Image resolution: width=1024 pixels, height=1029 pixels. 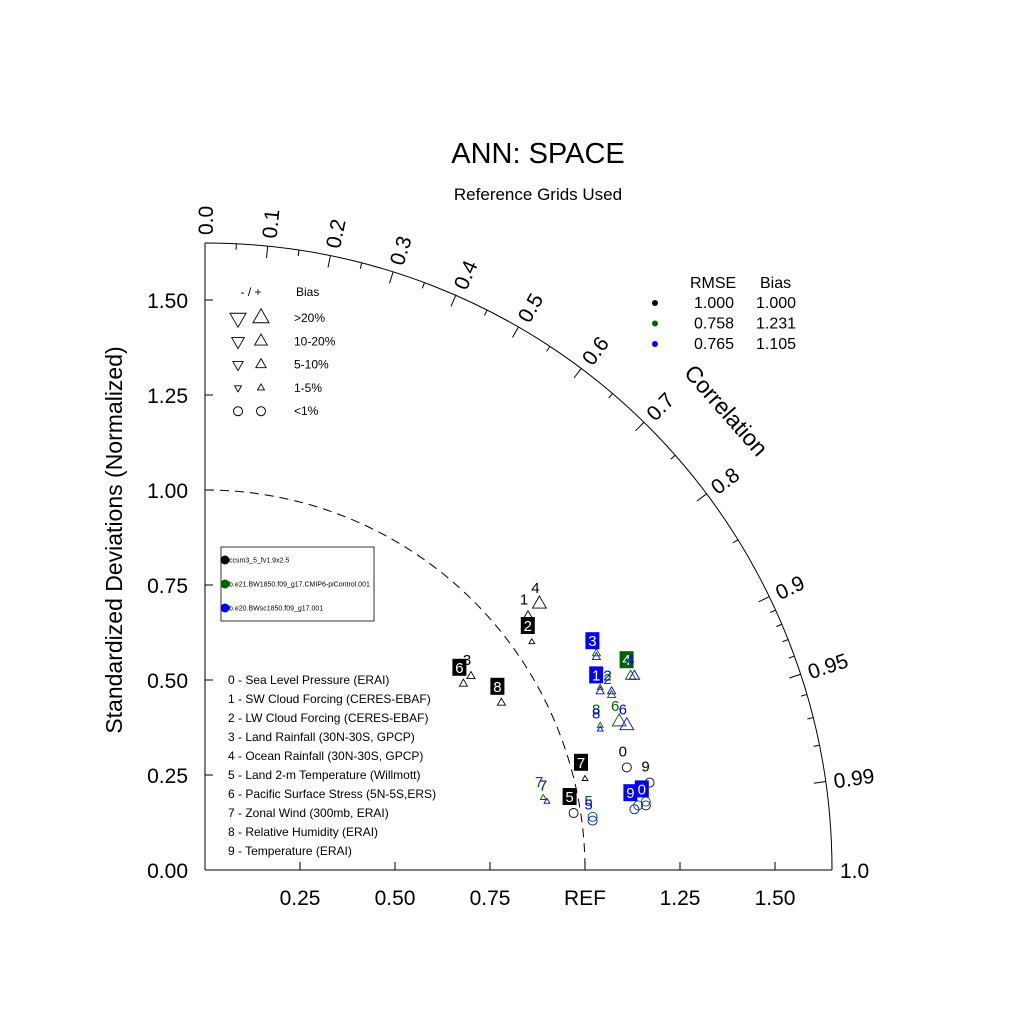 I want to click on x-tick-label: 1.50, so click(x=775, y=898).